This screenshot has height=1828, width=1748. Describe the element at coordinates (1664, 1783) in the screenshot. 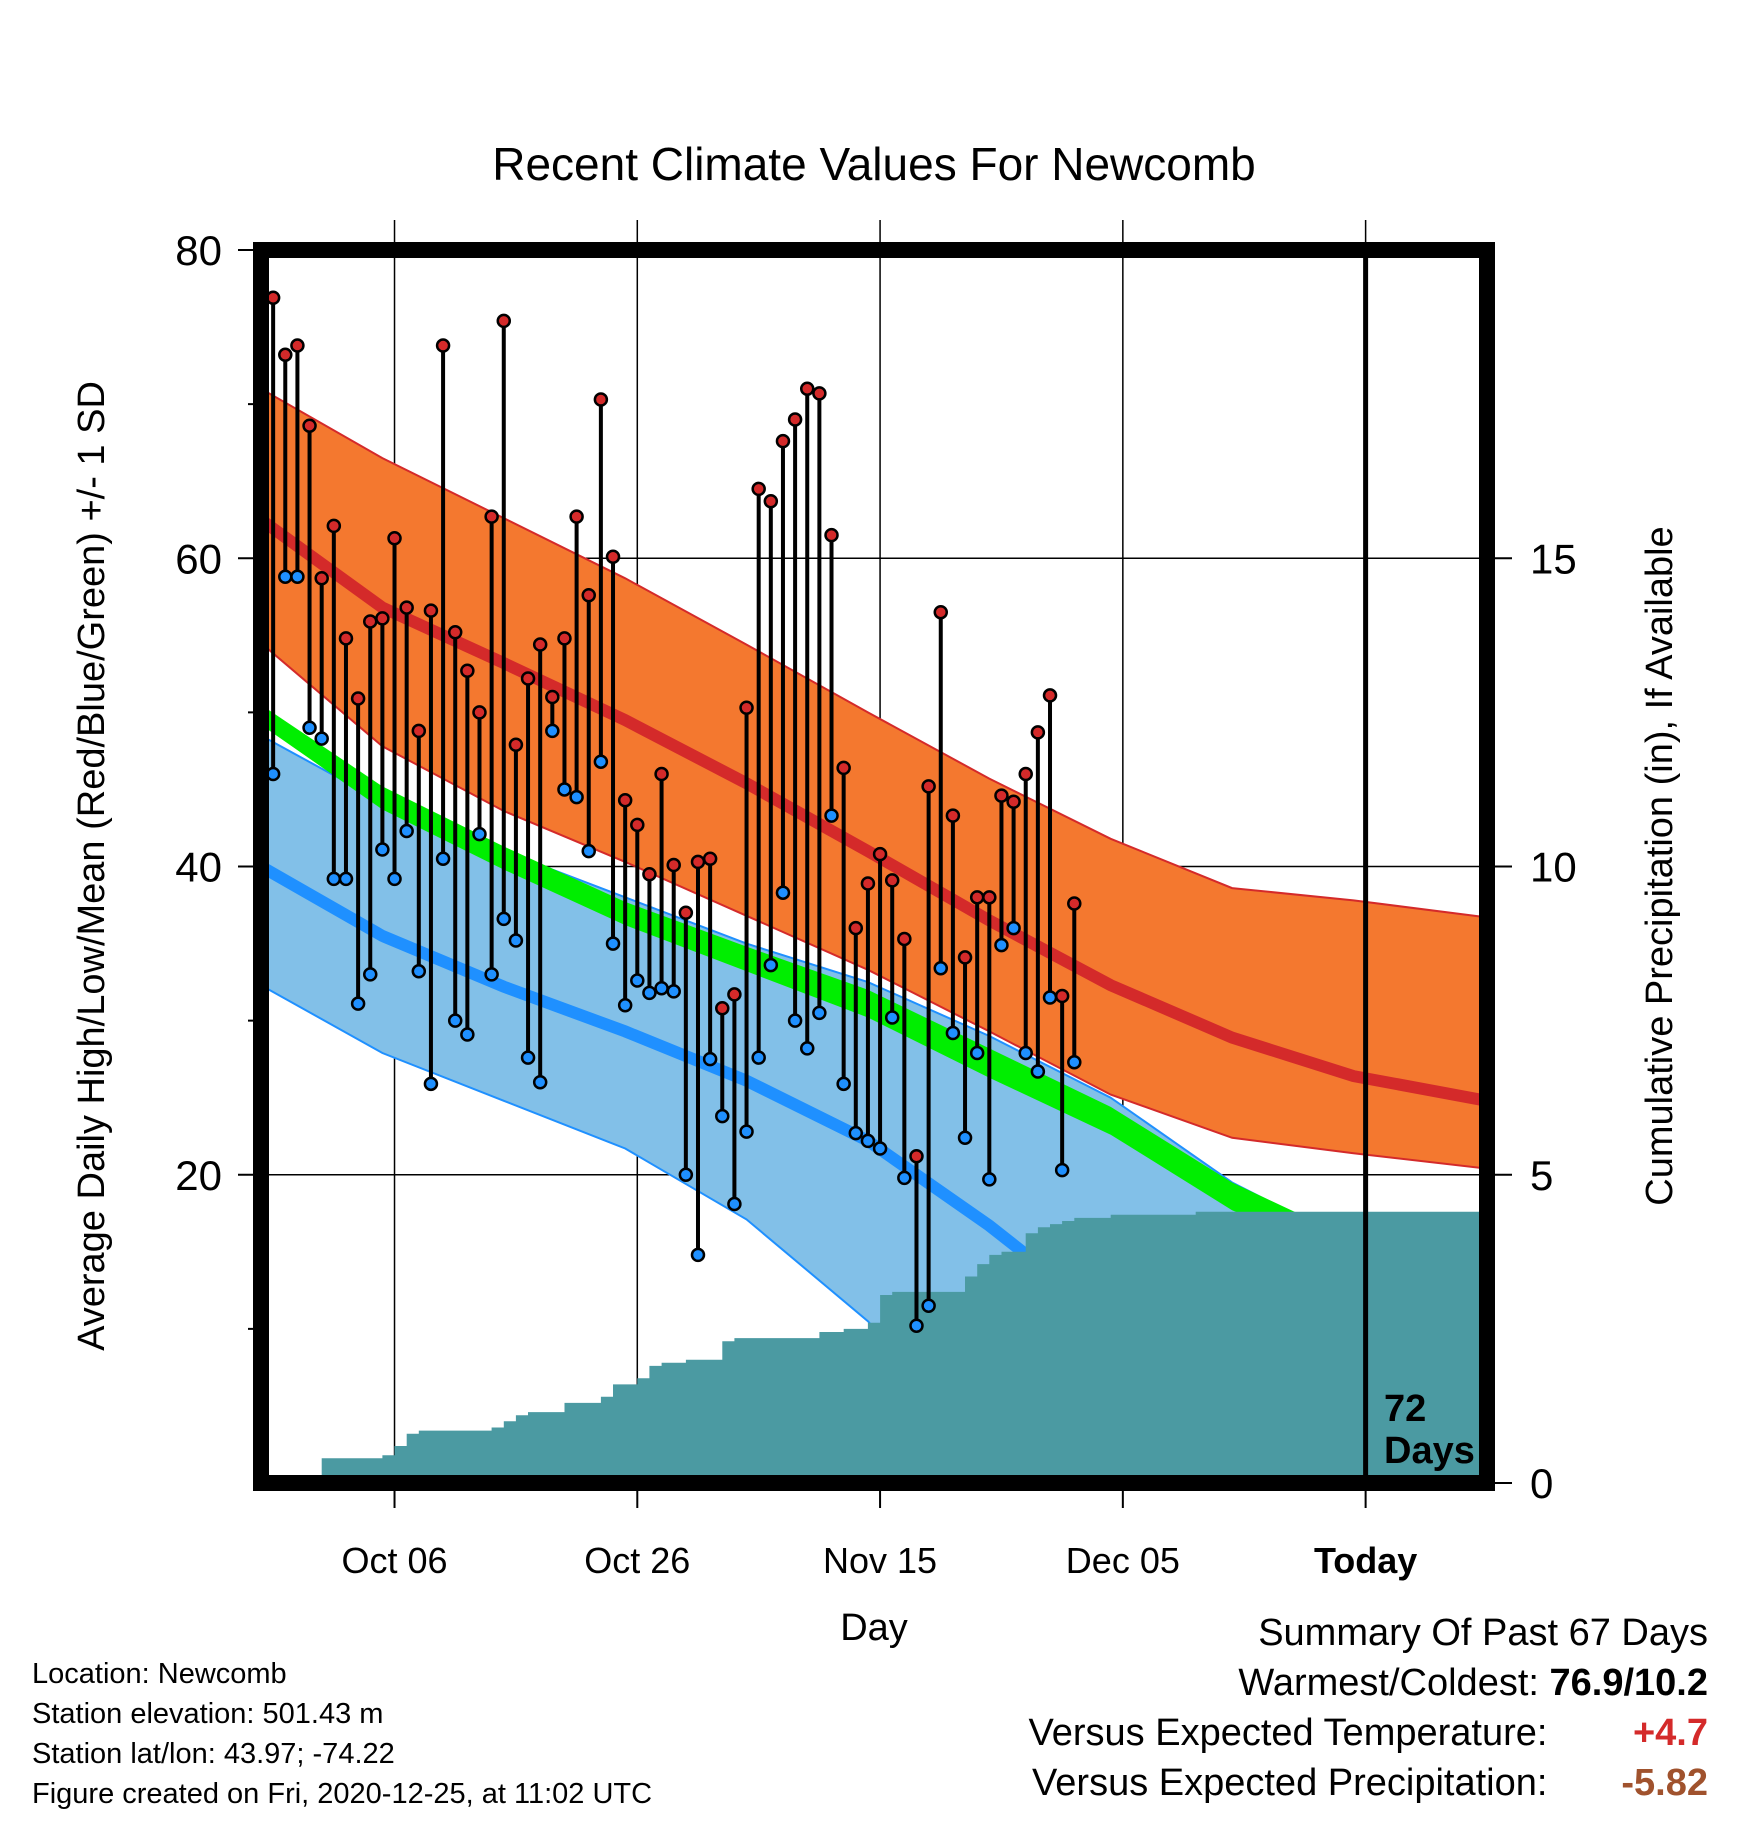

I see `precip-value: -5.82` at that location.